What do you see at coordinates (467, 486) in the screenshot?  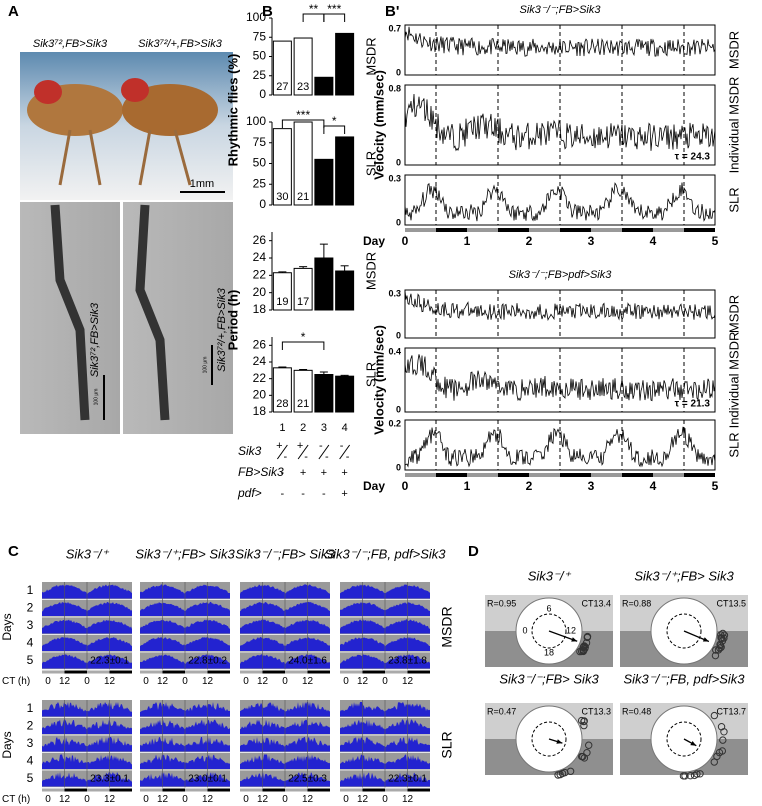 I see `x-tick-label: 1` at bounding box center [467, 486].